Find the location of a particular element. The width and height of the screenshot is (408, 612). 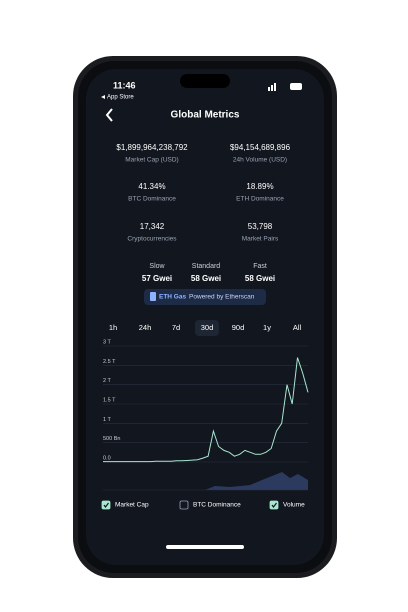

metric-value: 17,342 is located at coordinates (152, 226).